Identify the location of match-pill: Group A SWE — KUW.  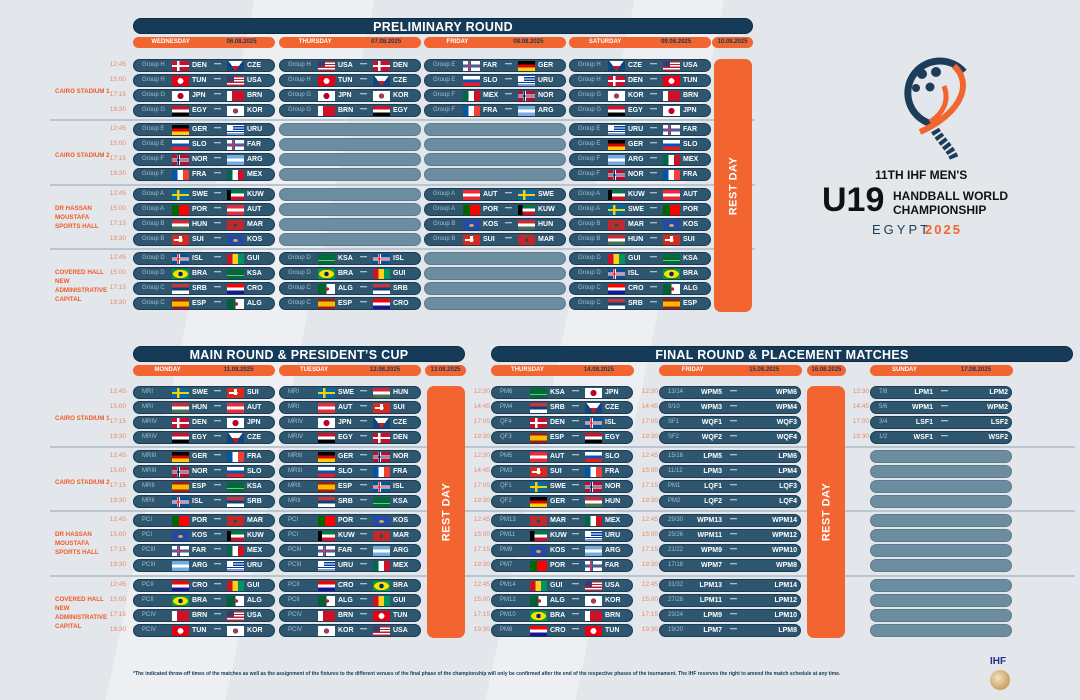
(204, 194).